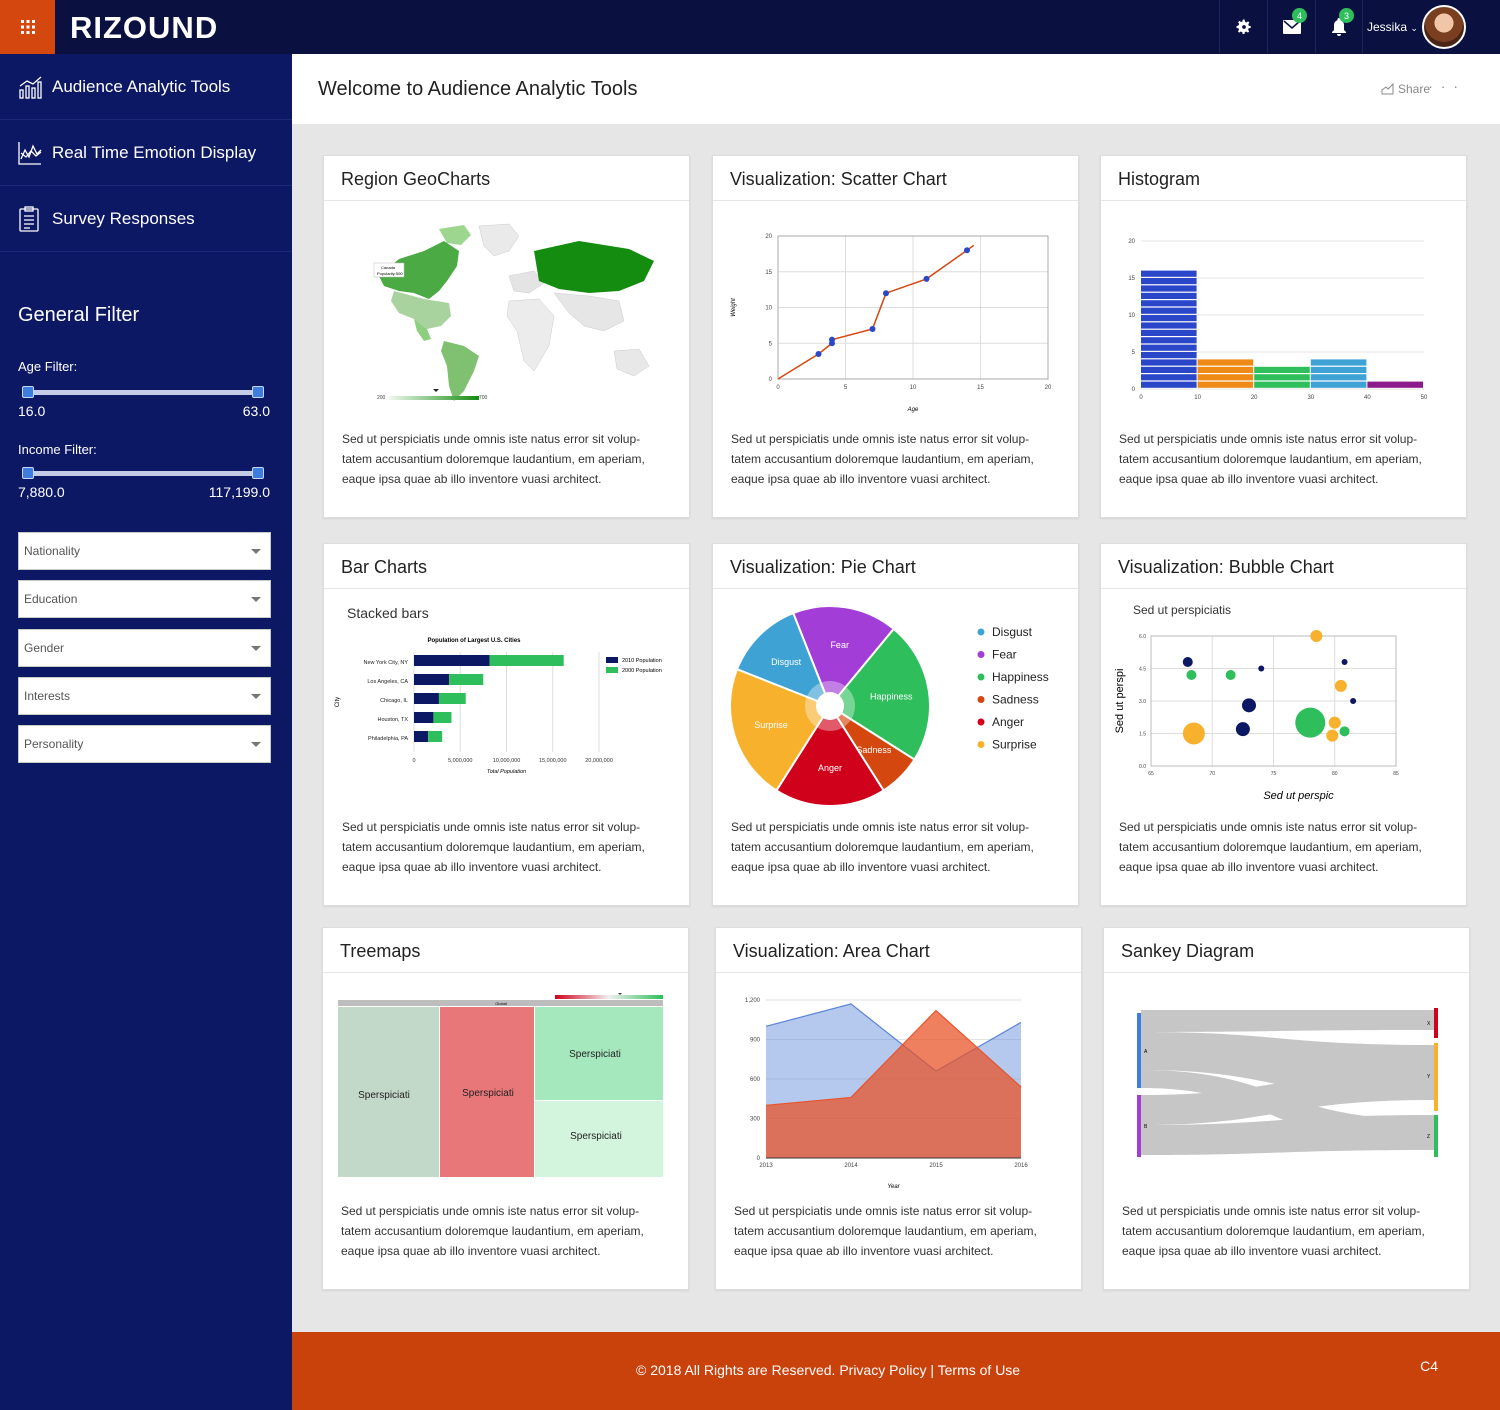 This screenshot has height=1410, width=1500. I want to click on personality-select: Personality, so click(144, 744).